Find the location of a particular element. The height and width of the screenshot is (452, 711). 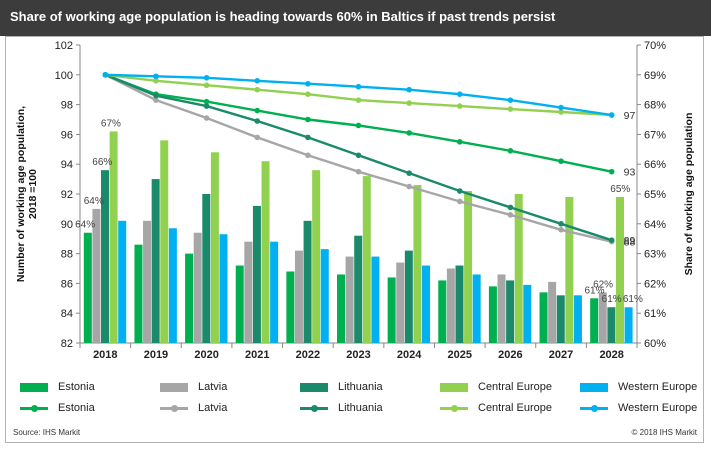

bar-label-2018: 67% is located at coordinates (111, 123).